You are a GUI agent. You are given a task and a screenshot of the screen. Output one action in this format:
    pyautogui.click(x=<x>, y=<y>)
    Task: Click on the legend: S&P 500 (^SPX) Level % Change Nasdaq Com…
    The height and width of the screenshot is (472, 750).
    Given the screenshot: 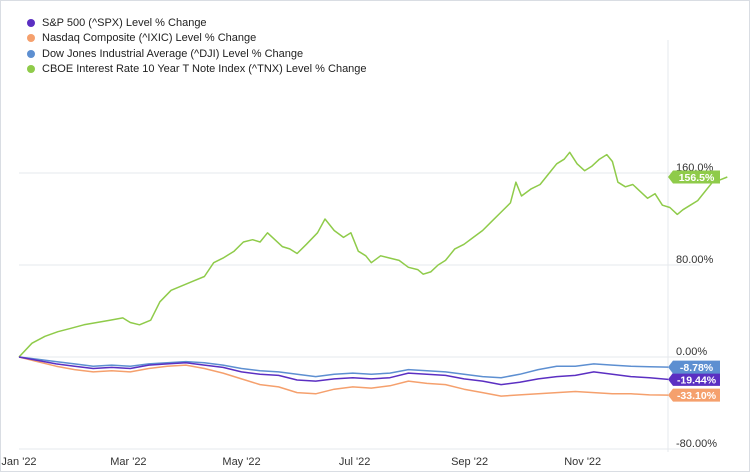 What is the action you would take?
    pyautogui.click(x=197, y=46)
    